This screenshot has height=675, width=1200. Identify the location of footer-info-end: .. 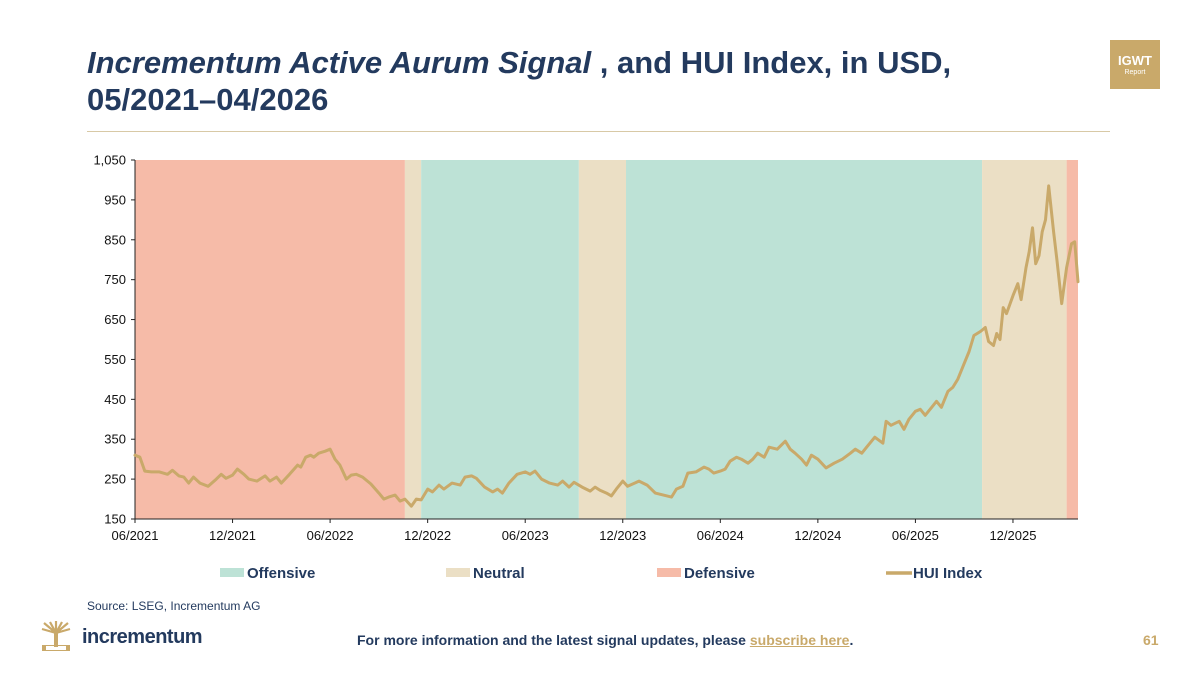
(851, 640).